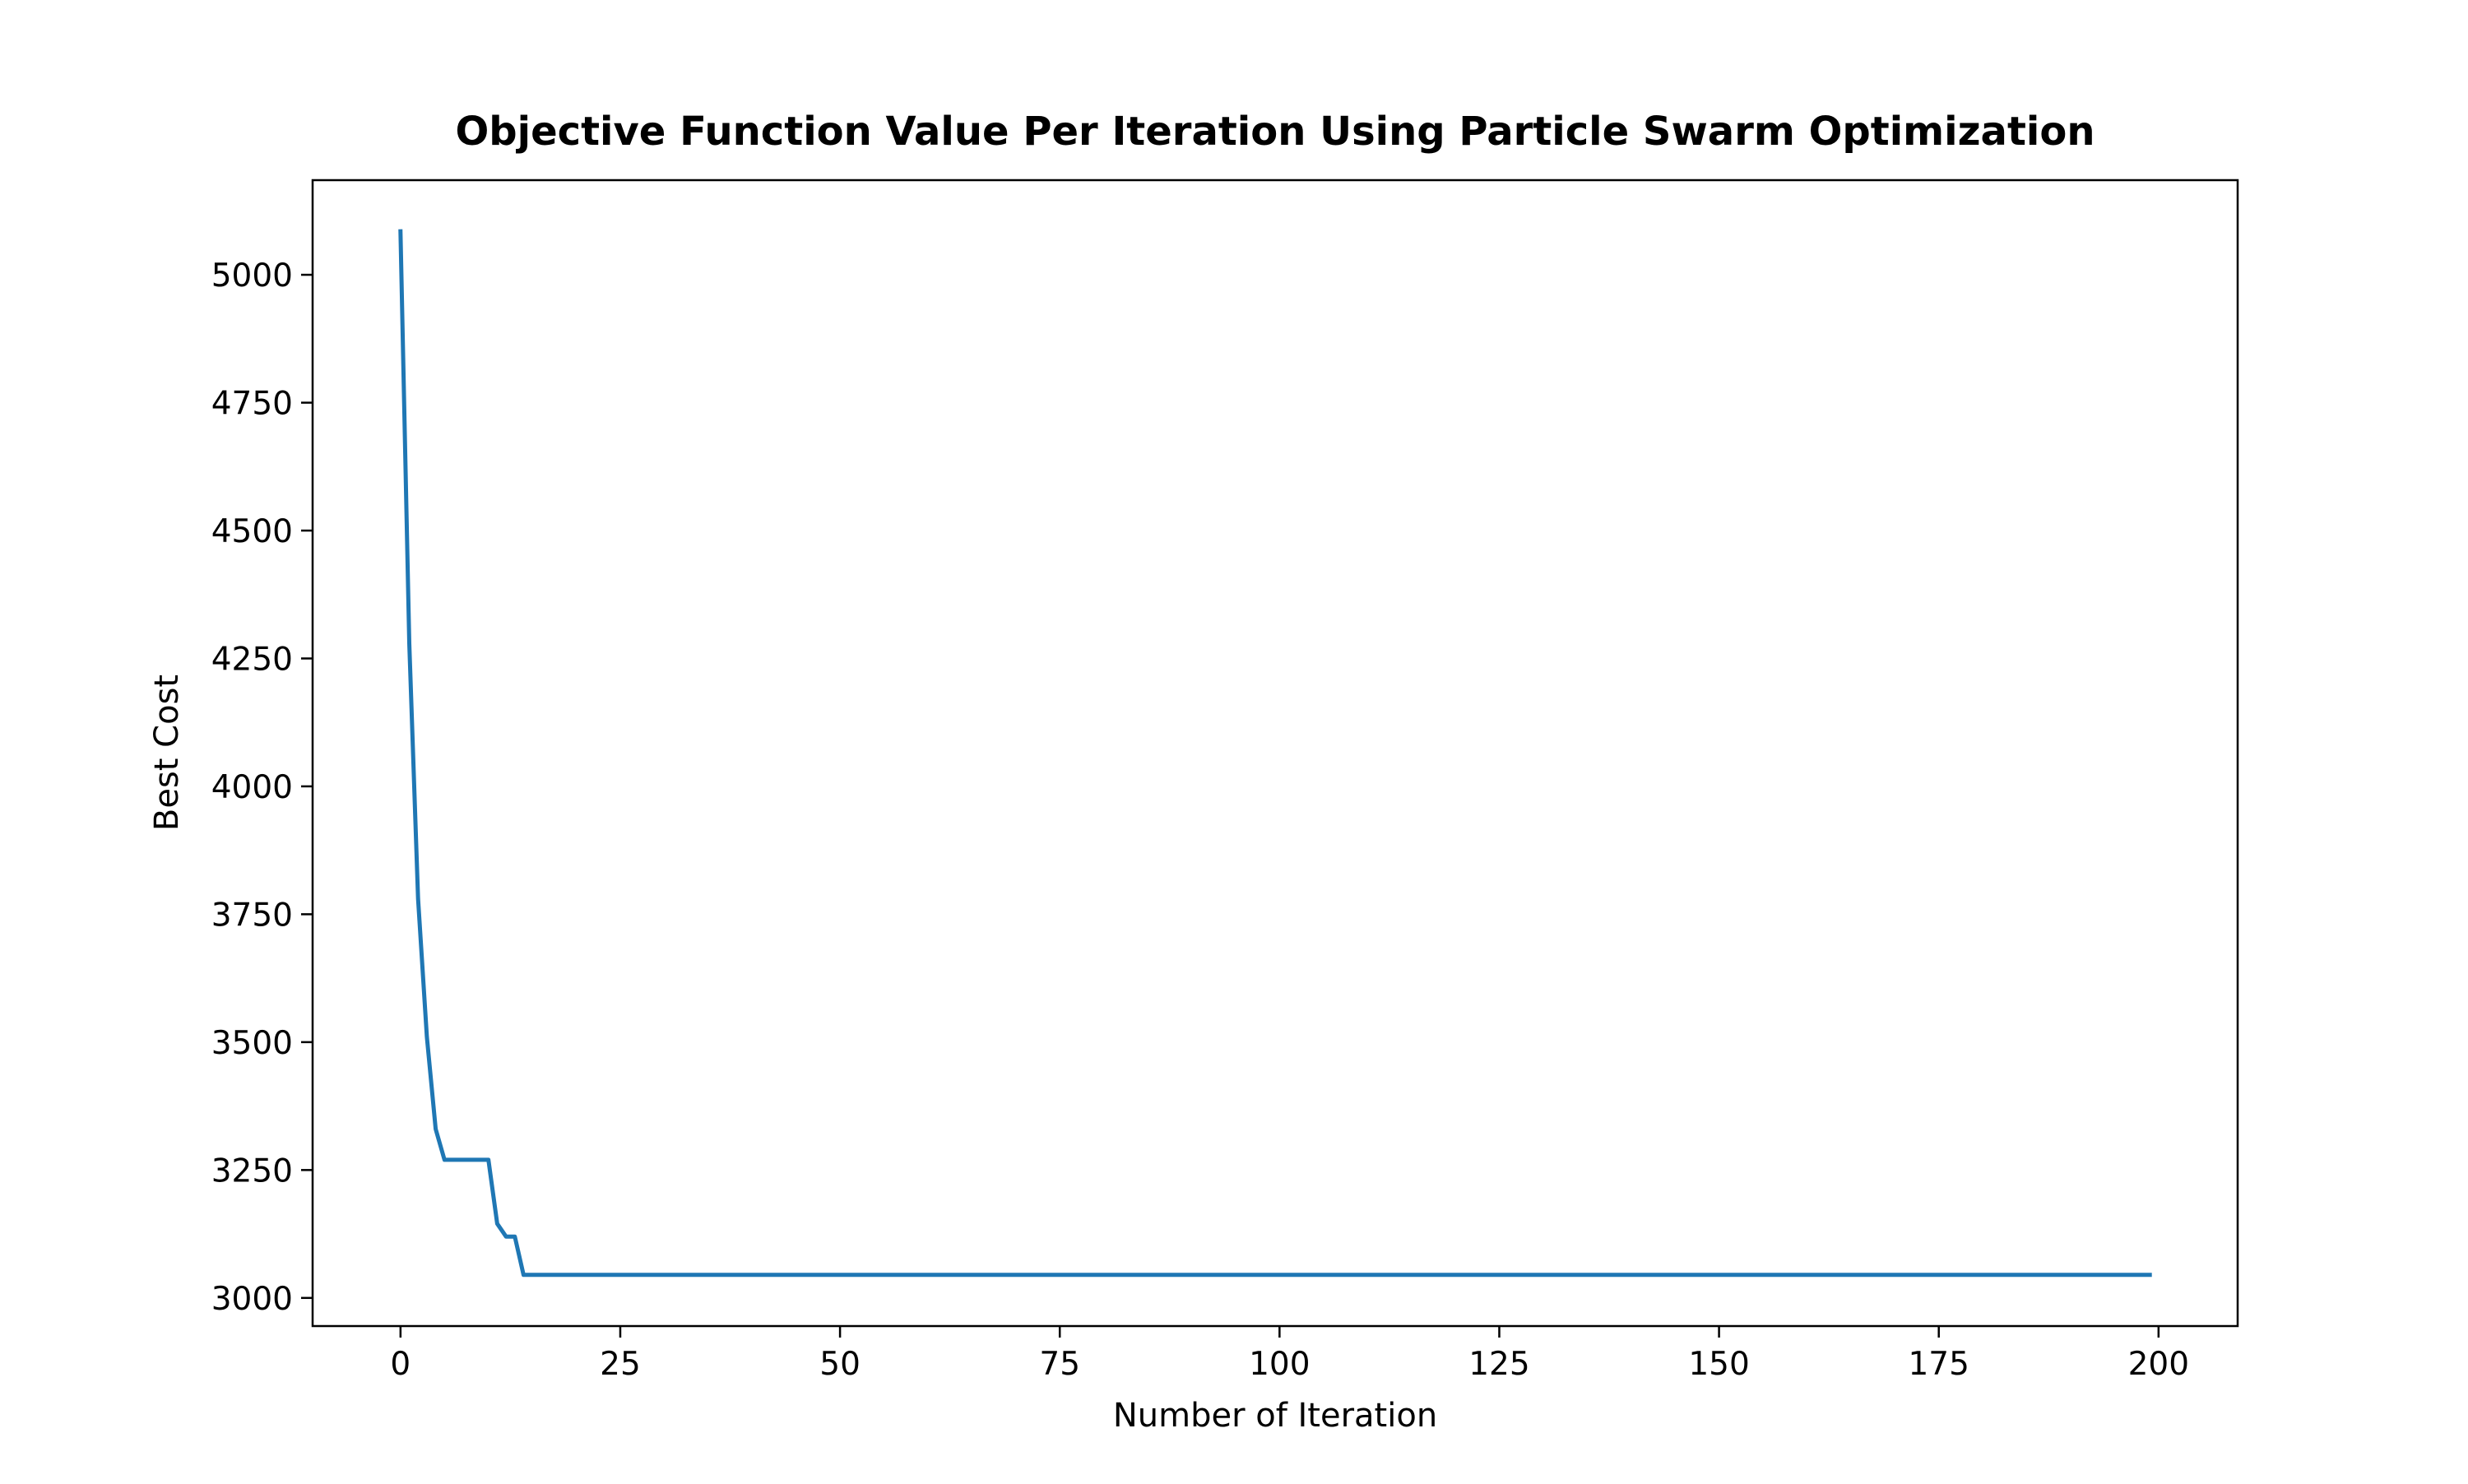  Describe the element at coordinates (252, 787) in the screenshot. I see `y-tick-label: 4000` at that location.